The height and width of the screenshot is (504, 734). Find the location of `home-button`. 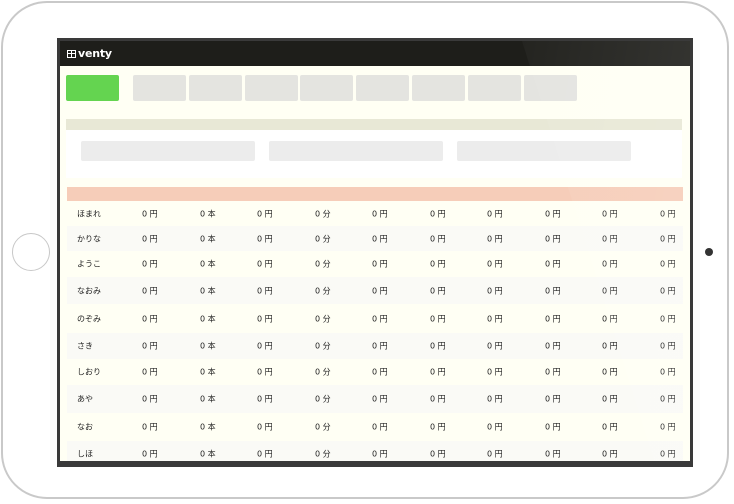

home-button is located at coordinates (31, 252).